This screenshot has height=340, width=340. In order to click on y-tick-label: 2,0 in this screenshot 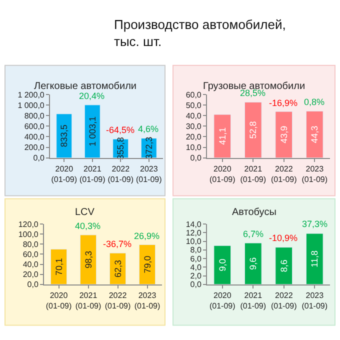, I will do `click(196, 276)`.